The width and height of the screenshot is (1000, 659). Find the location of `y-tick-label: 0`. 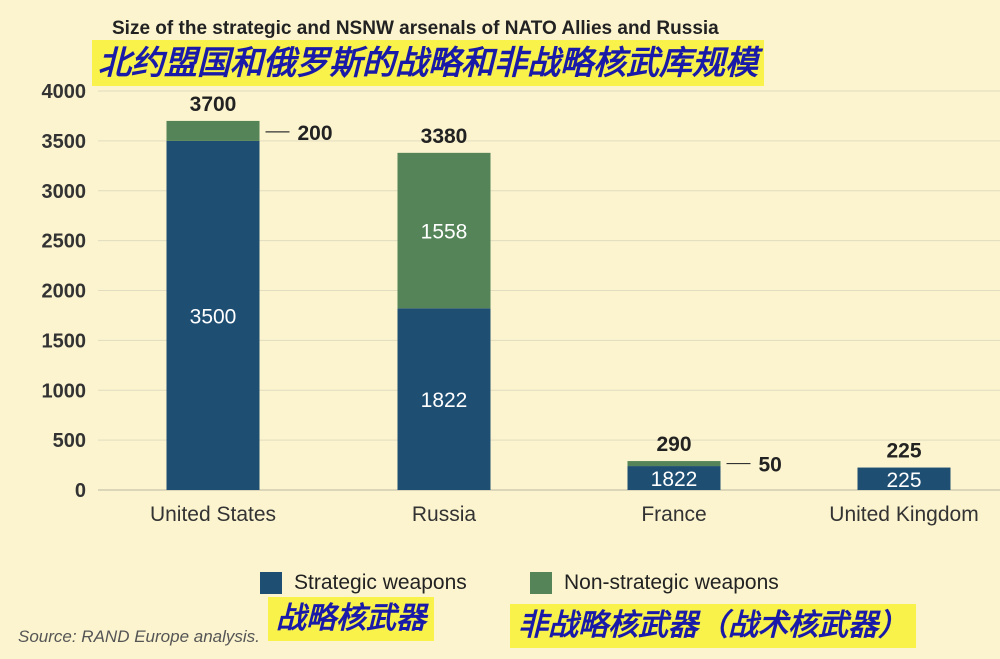

y-tick-label: 0 is located at coordinates (80, 491).